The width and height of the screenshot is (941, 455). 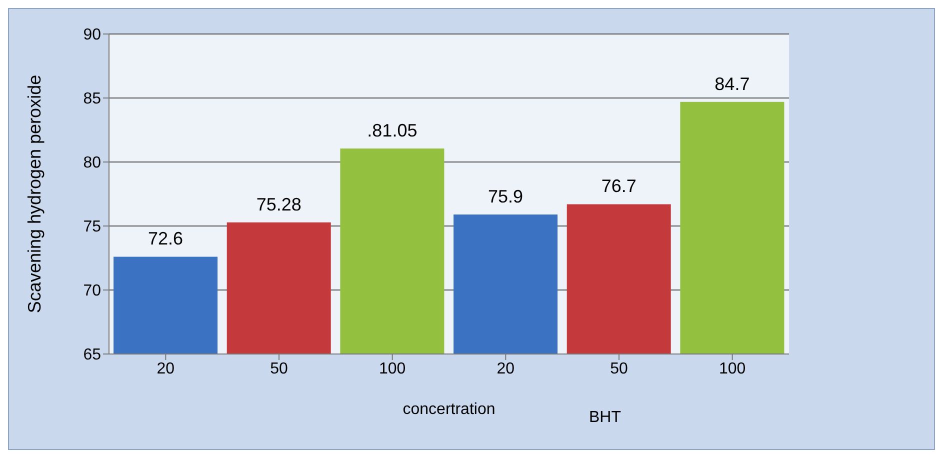 I want to click on text: BHT, so click(x=605, y=418).